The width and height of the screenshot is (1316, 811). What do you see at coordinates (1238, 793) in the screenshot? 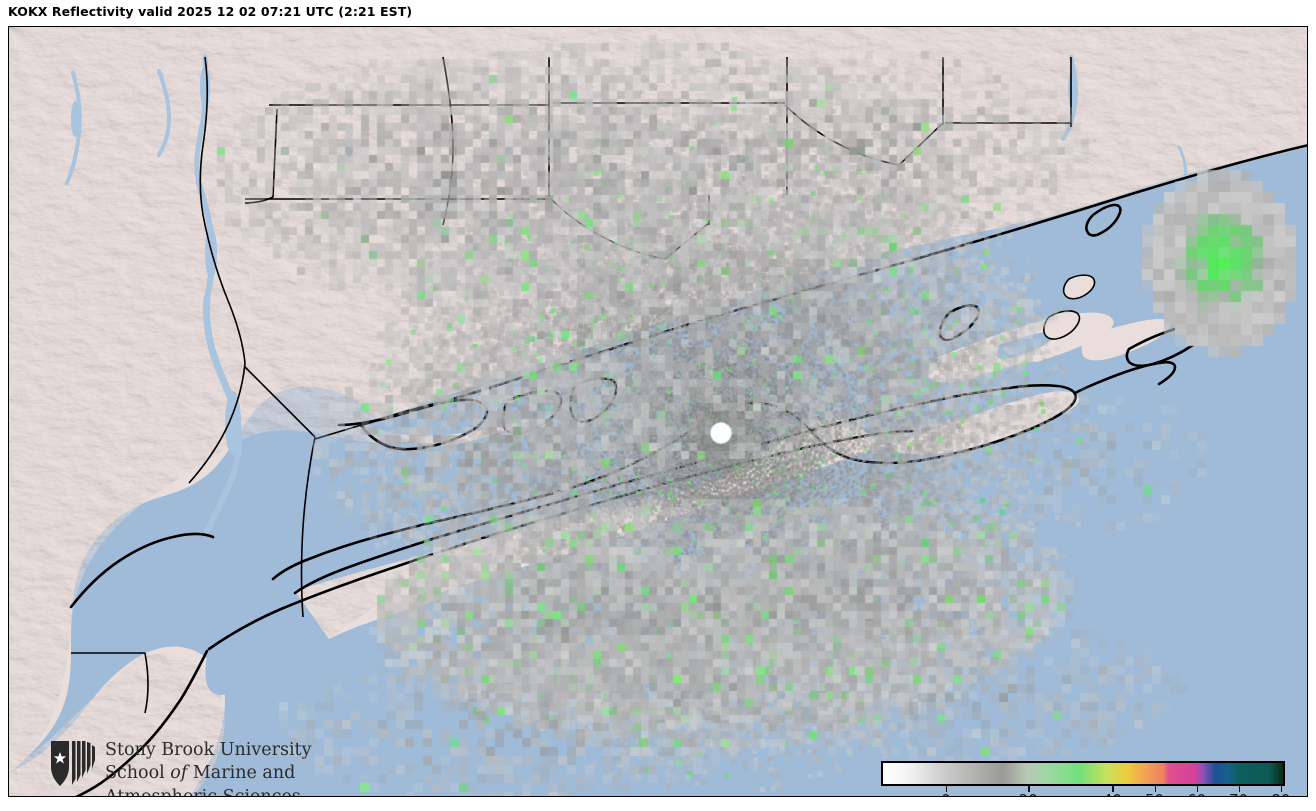
I see `colorbar-tick-label: 70` at bounding box center [1238, 793].